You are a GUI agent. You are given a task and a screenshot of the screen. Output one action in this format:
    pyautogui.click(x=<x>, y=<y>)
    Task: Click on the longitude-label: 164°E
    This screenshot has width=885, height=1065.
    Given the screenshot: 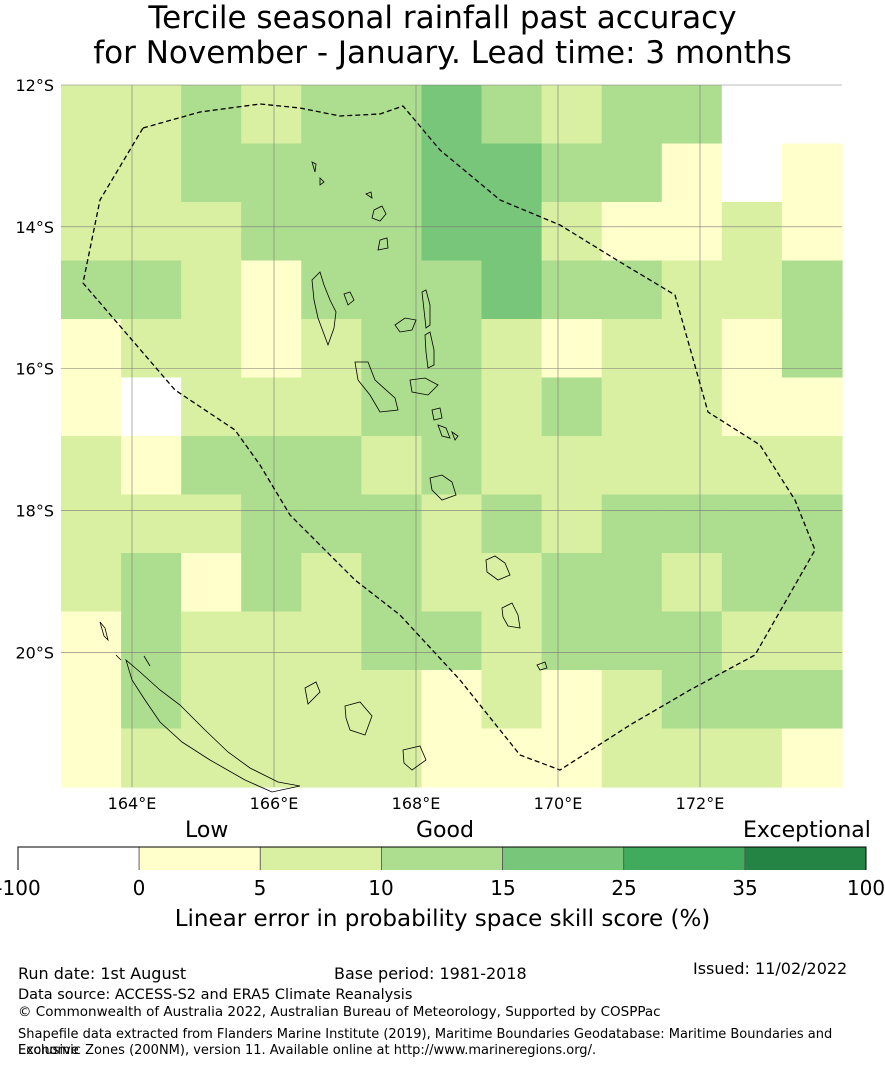 What is the action you would take?
    pyautogui.click(x=132, y=803)
    